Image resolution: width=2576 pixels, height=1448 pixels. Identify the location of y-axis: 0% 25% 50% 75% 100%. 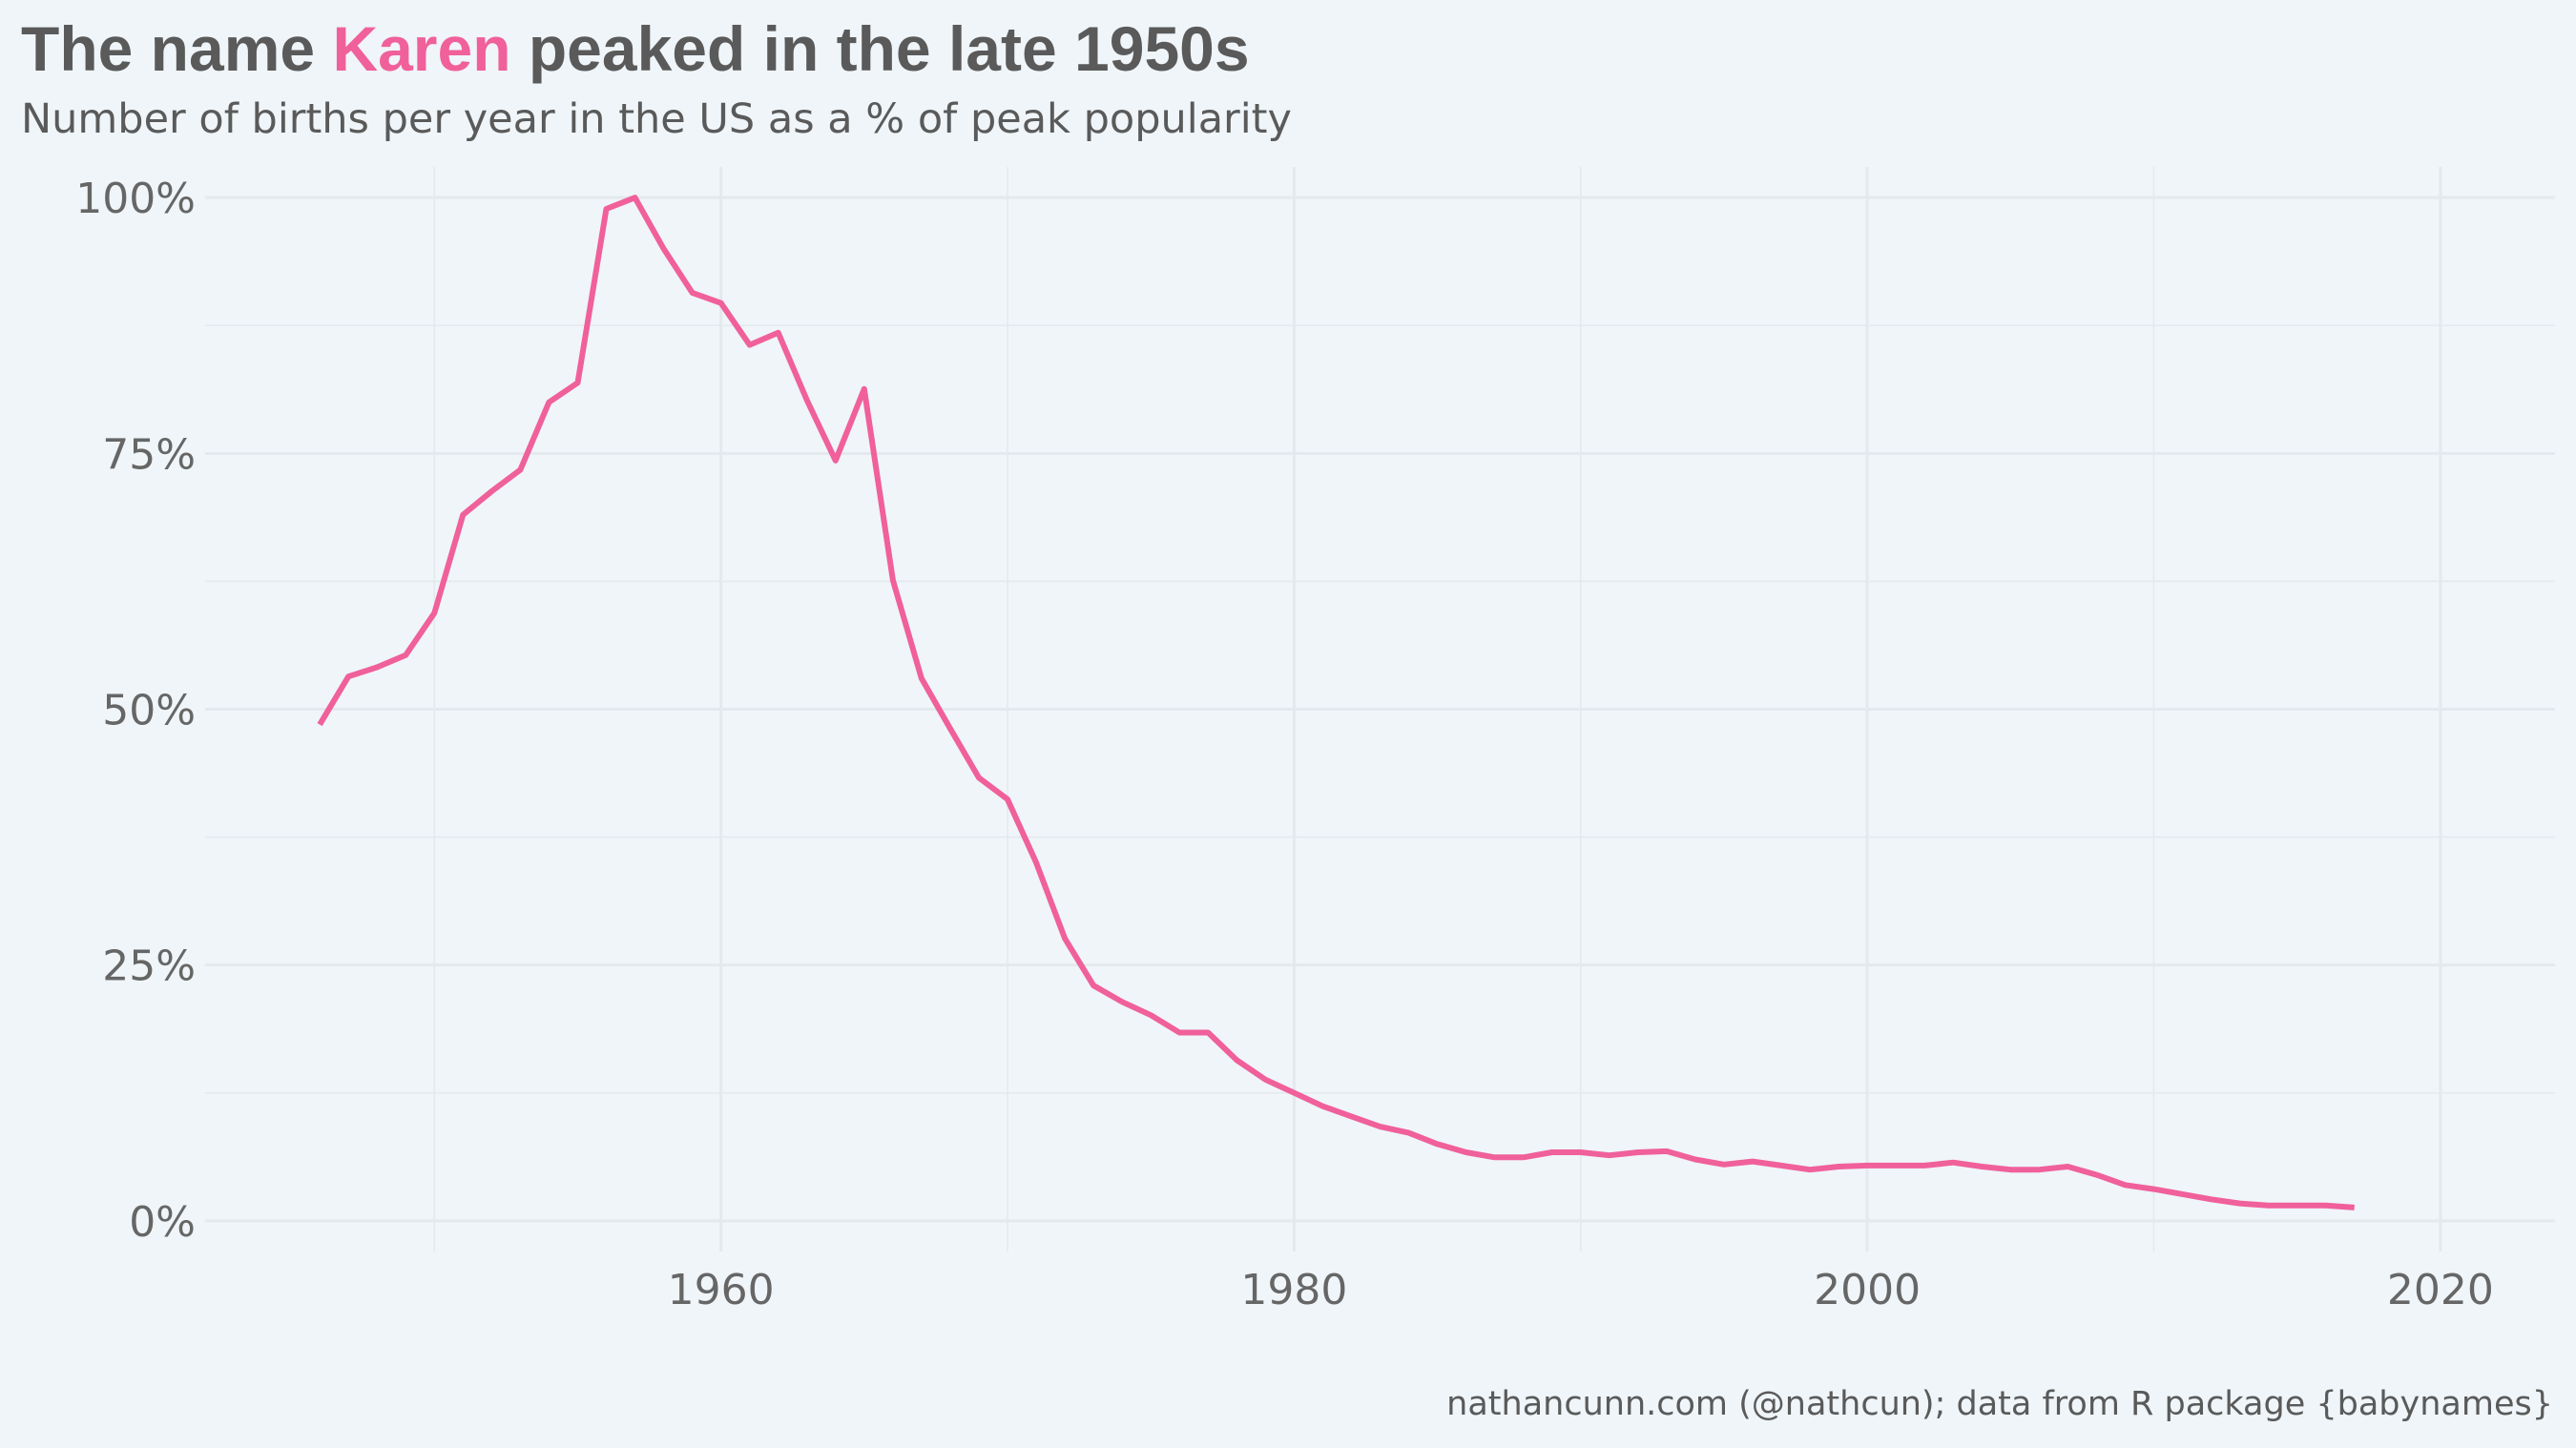
(135, 711).